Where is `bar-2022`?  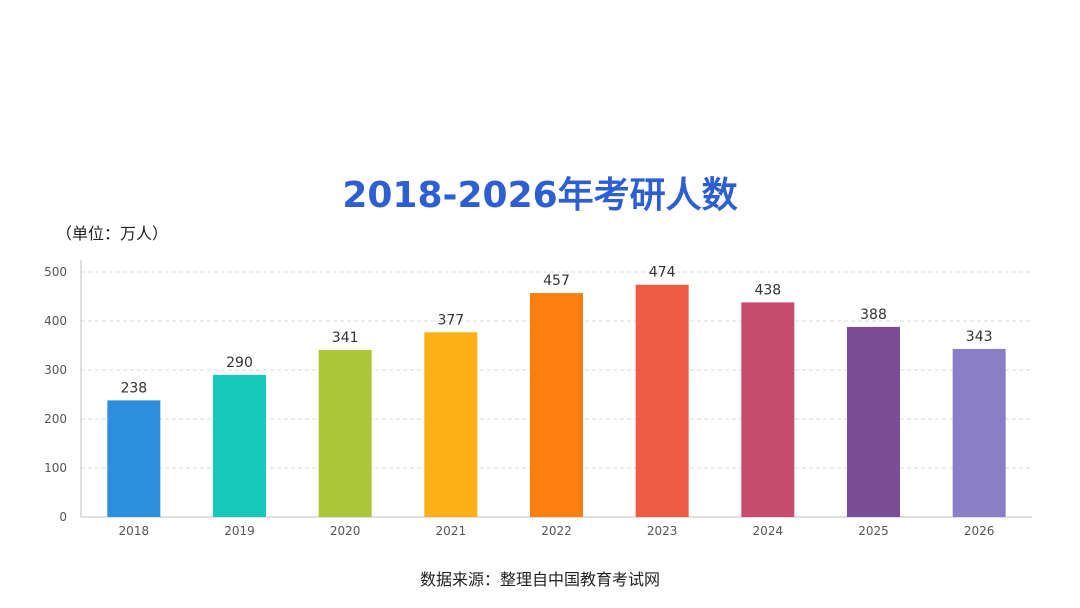 bar-2022 is located at coordinates (556, 405).